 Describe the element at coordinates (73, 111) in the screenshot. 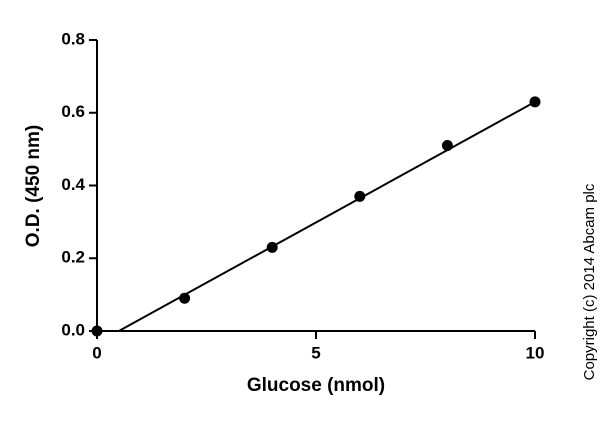

I see `y-tick-label: 0.6` at that location.